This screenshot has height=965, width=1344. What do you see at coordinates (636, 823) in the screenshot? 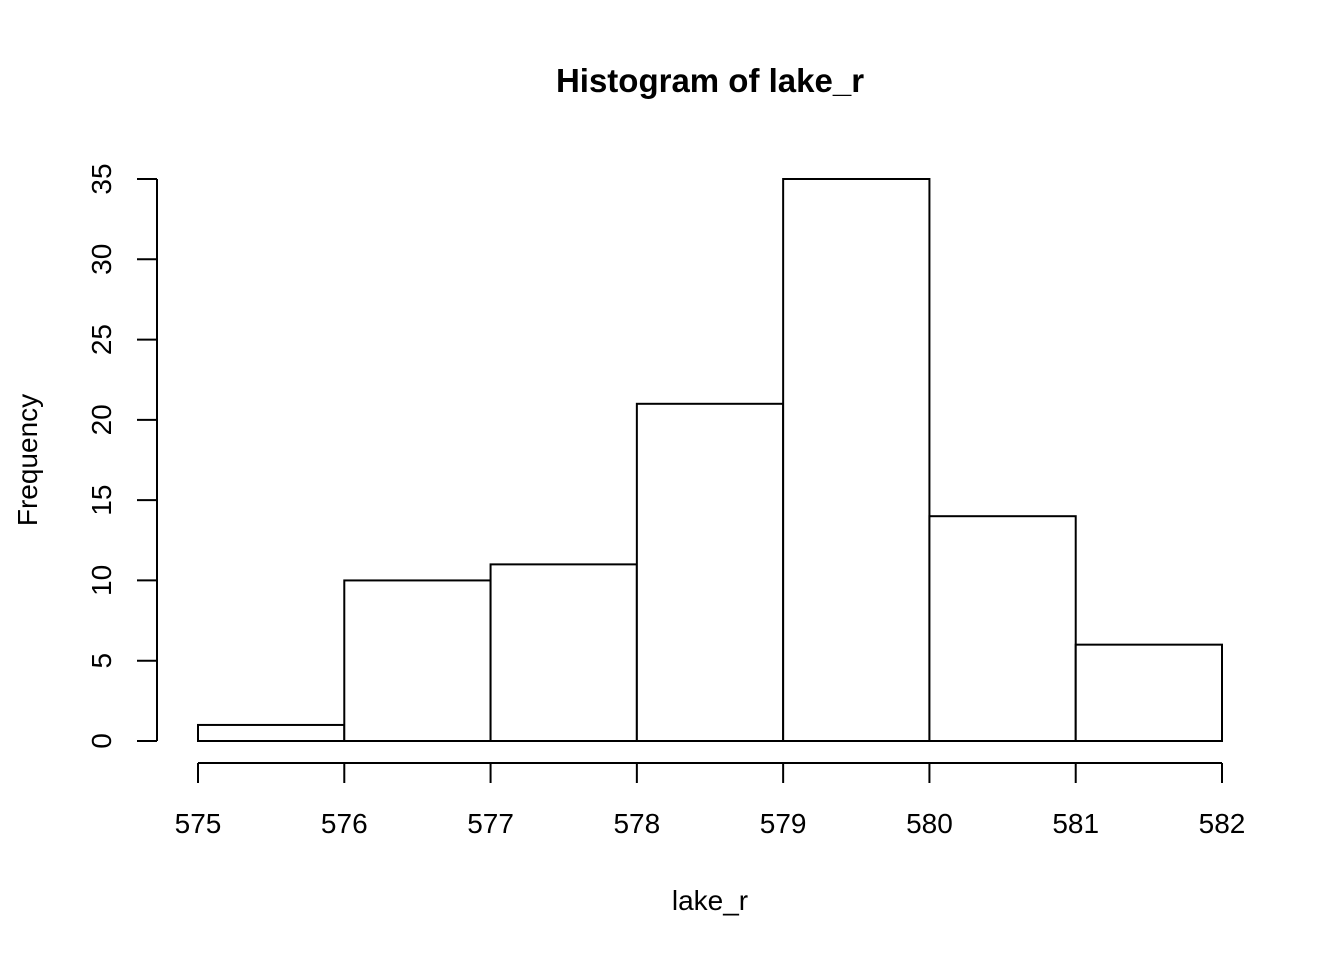
I see `x-tick-label: 578` at bounding box center [636, 823].